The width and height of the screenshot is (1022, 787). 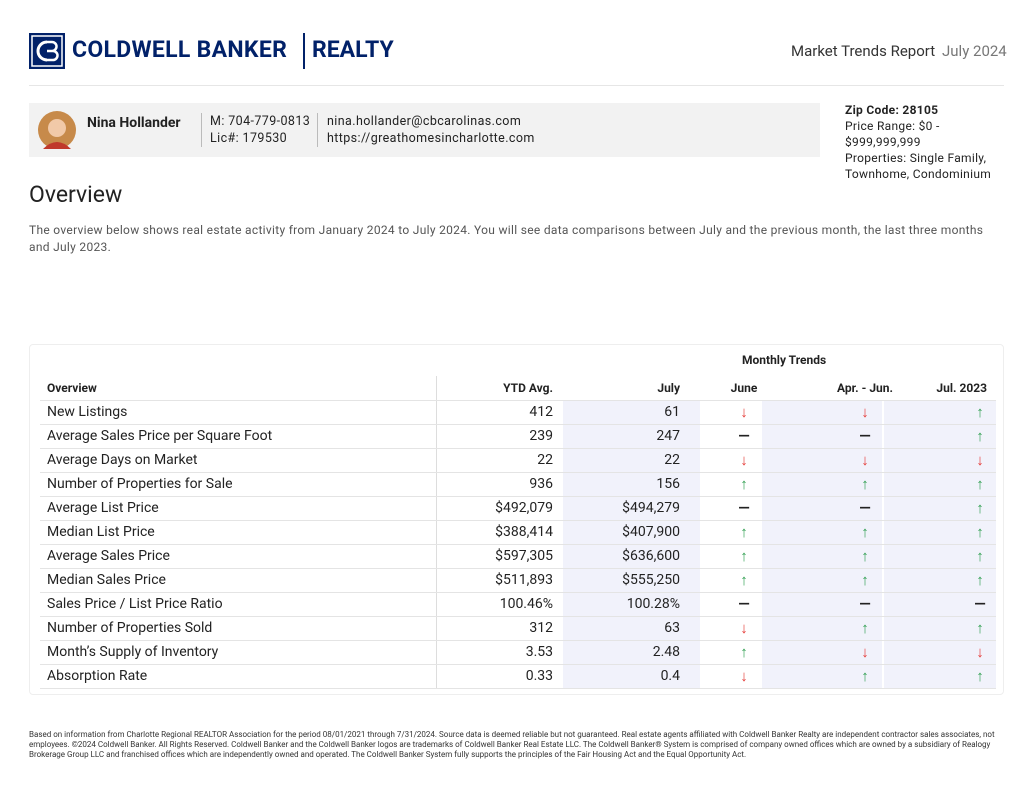 I want to click on table-row: Median Sales Price $511,893 $555,250 ↑ ↑ ↑, so click(x=518, y=580).